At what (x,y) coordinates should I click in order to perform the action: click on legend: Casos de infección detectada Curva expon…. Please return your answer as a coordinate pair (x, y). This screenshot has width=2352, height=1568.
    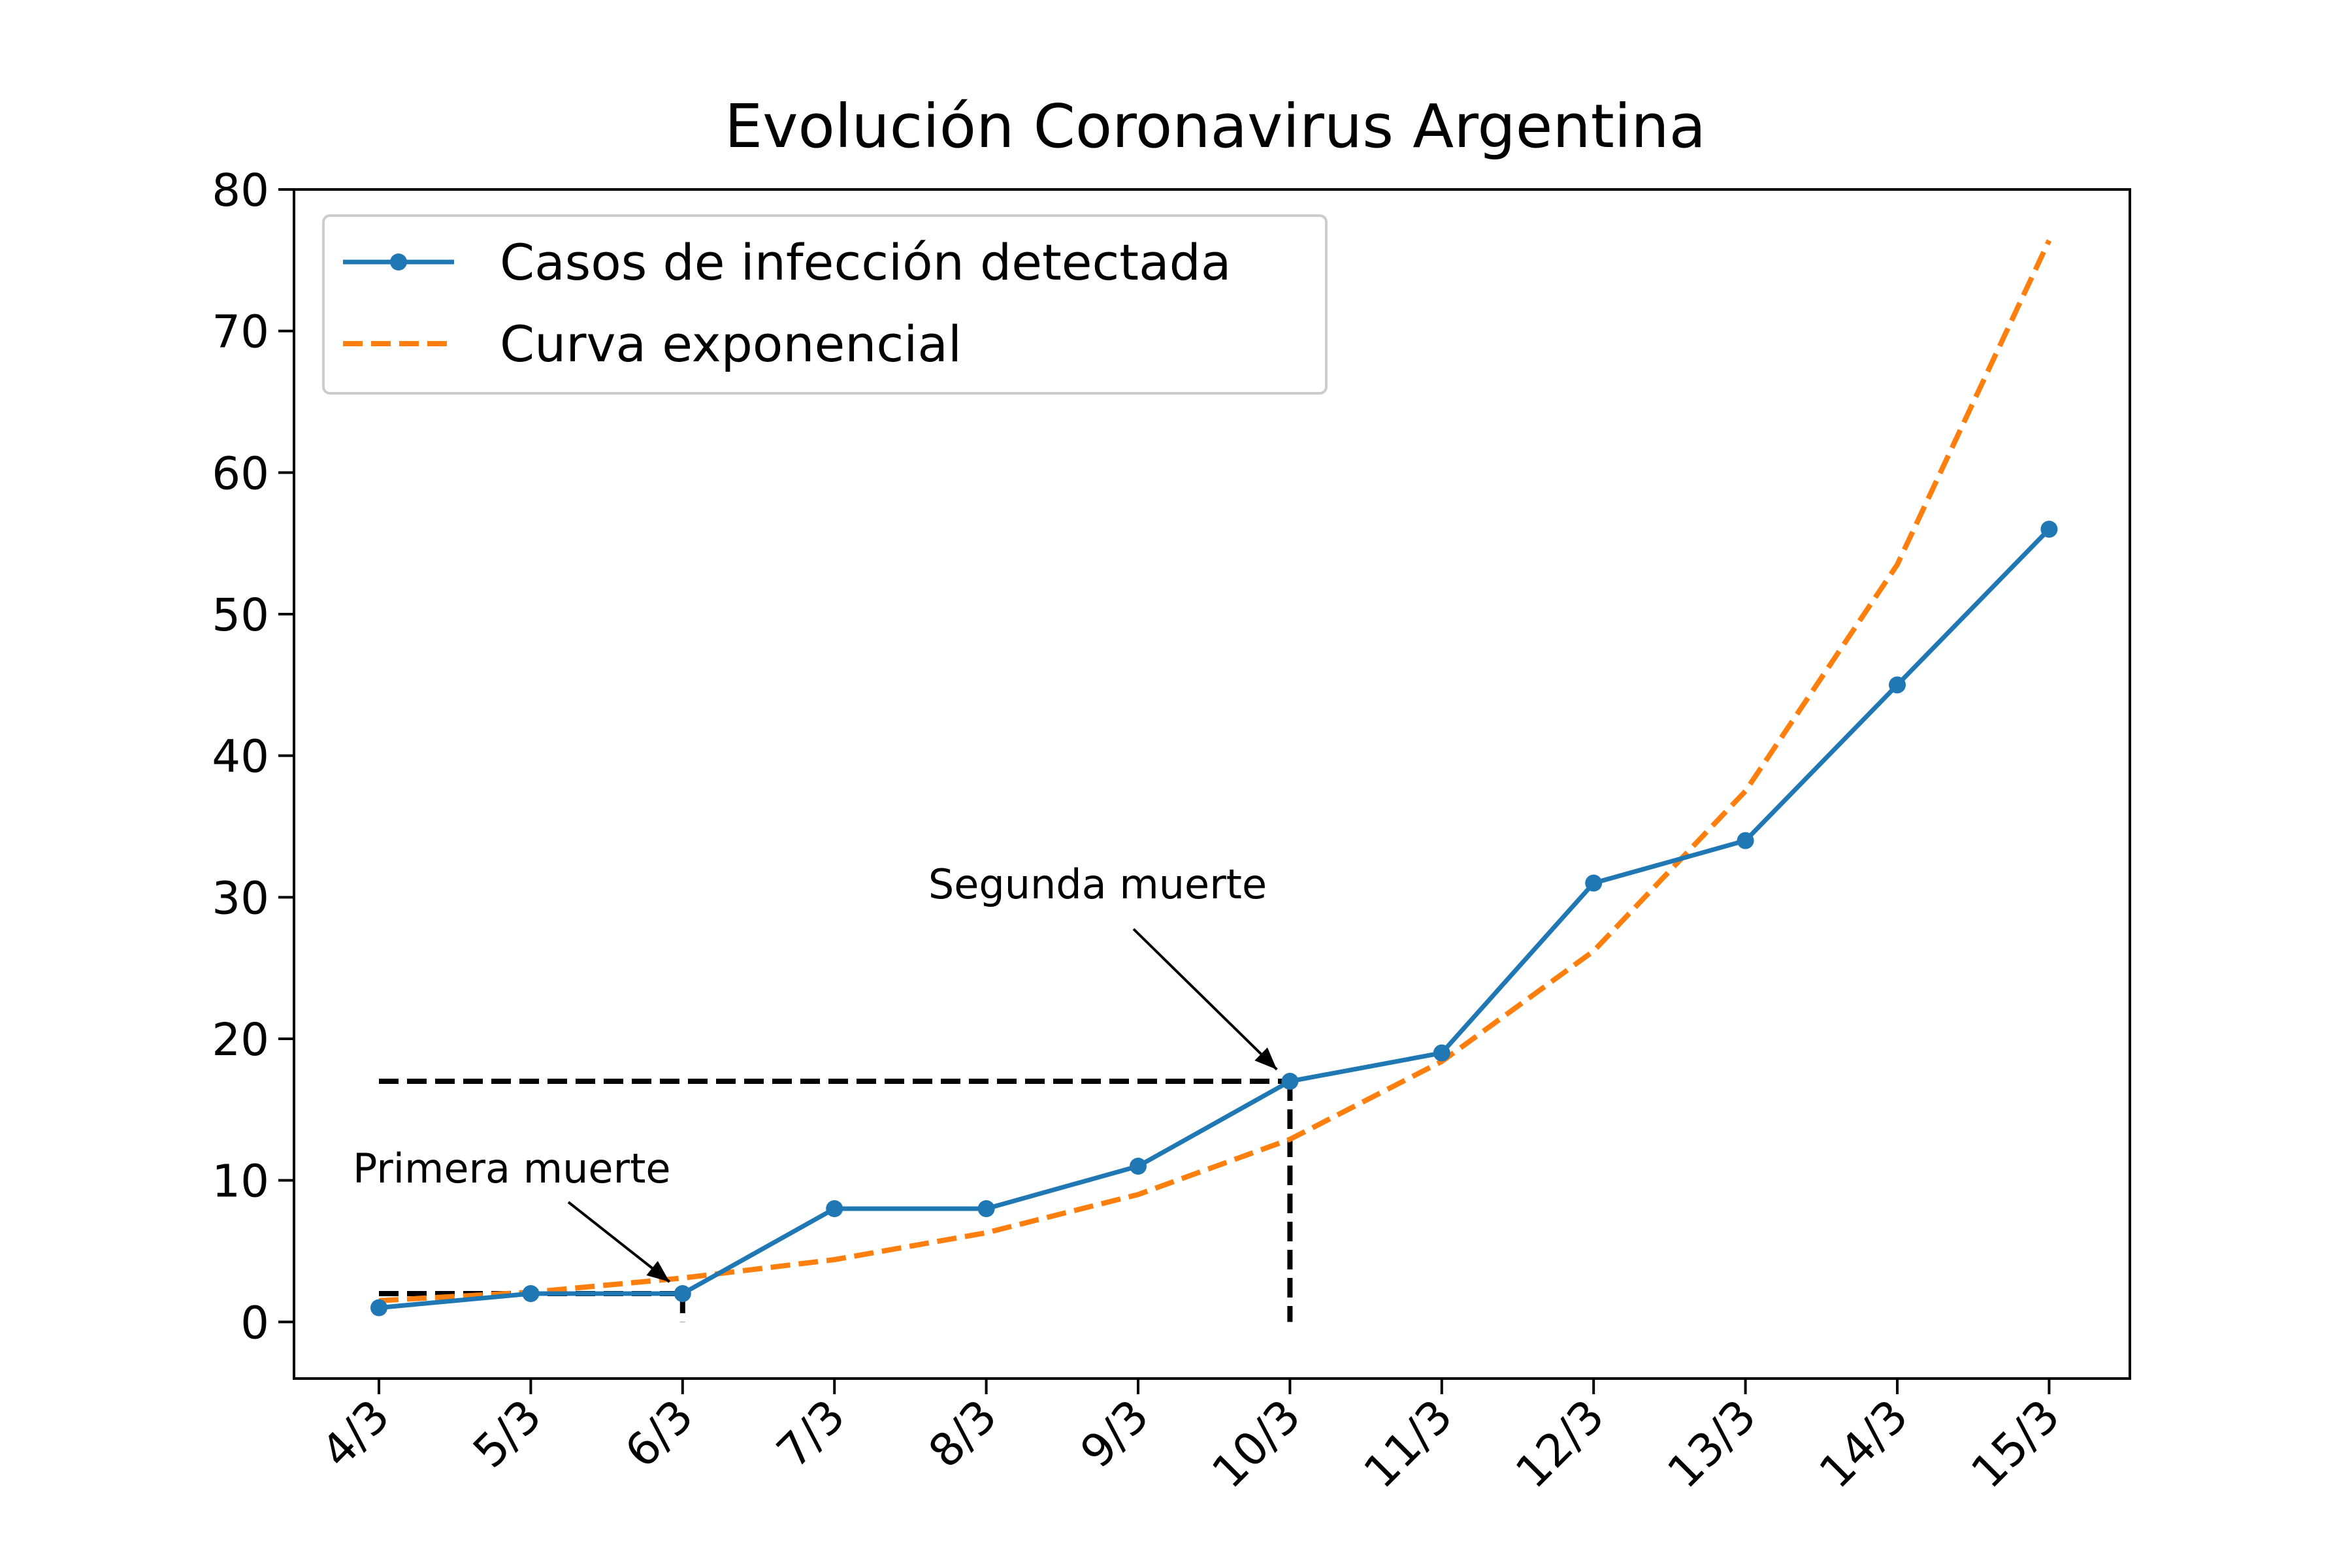
    Looking at the image, I should click on (825, 304).